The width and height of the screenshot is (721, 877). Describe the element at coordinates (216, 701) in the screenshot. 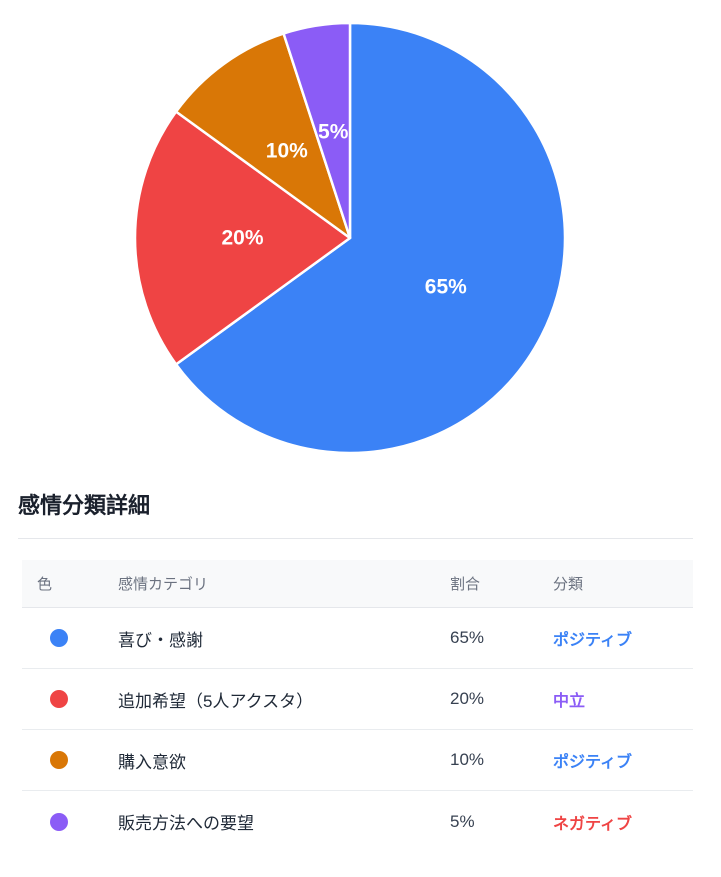

I see `cell-category: 追加希望（5人アクスタ）` at that location.